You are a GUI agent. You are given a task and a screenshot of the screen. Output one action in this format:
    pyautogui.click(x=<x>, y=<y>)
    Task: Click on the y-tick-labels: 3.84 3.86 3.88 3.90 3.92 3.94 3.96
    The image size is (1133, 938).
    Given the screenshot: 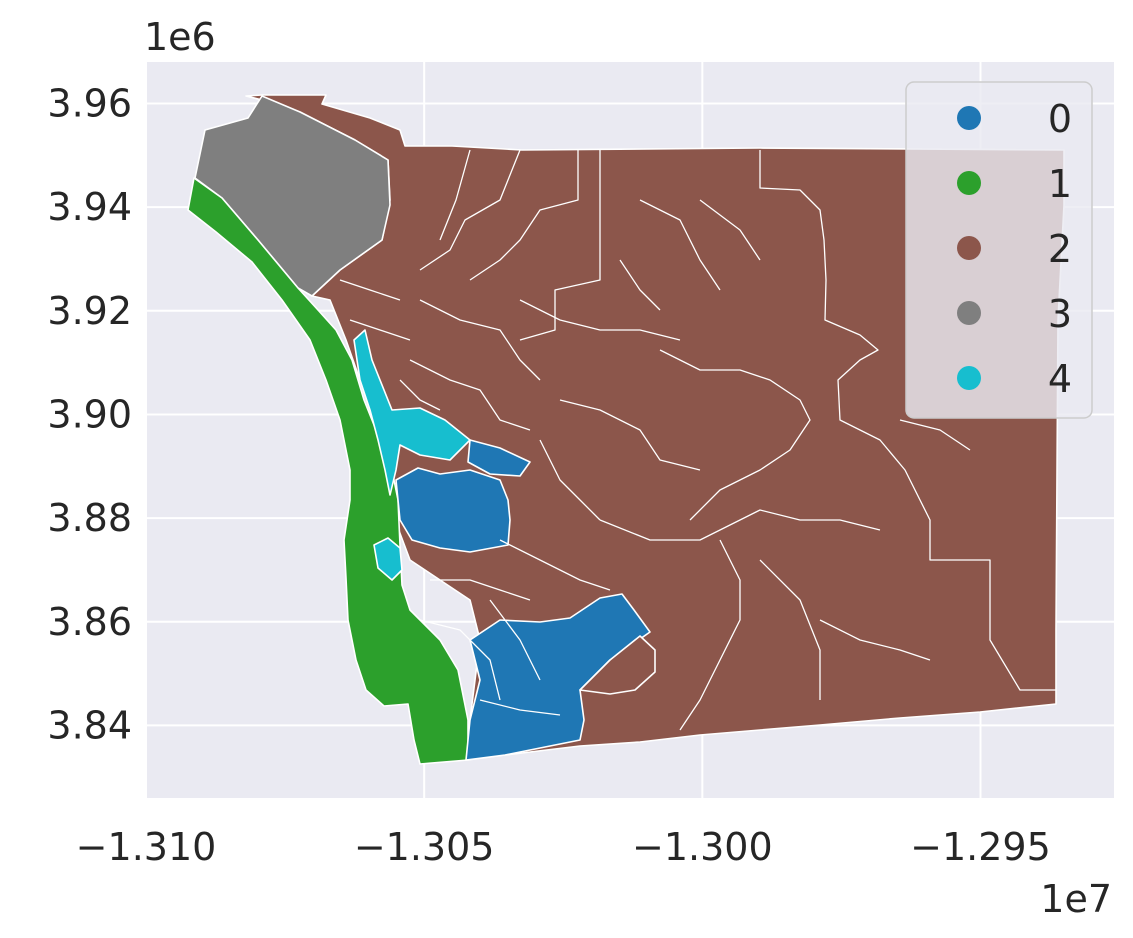 What is the action you would take?
    pyautogui.click(x=89, y=414)
    